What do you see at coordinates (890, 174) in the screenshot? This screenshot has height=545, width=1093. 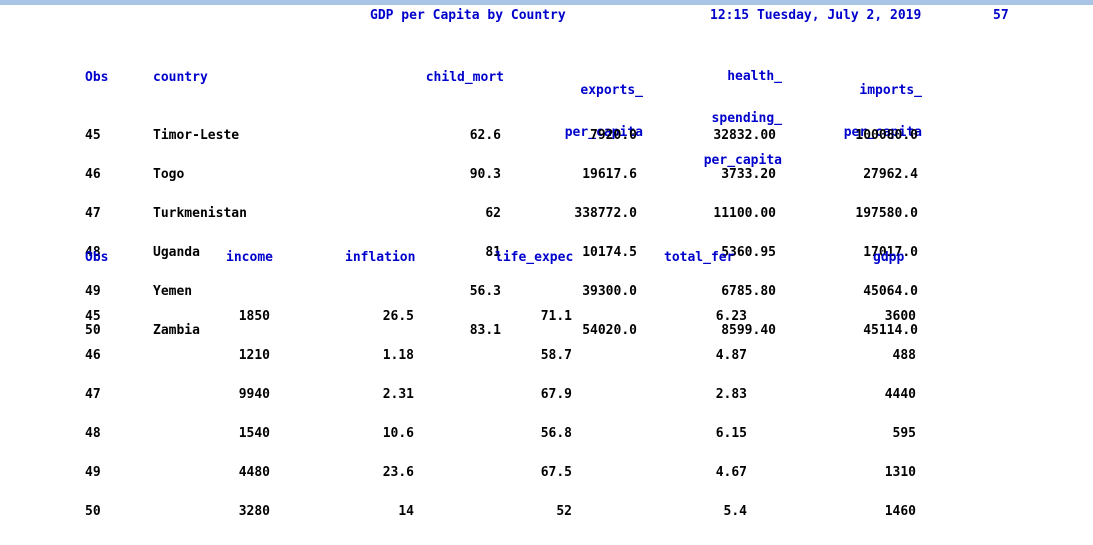 I see `cell-imports: 27962.4` at bounding box center [890, 174].